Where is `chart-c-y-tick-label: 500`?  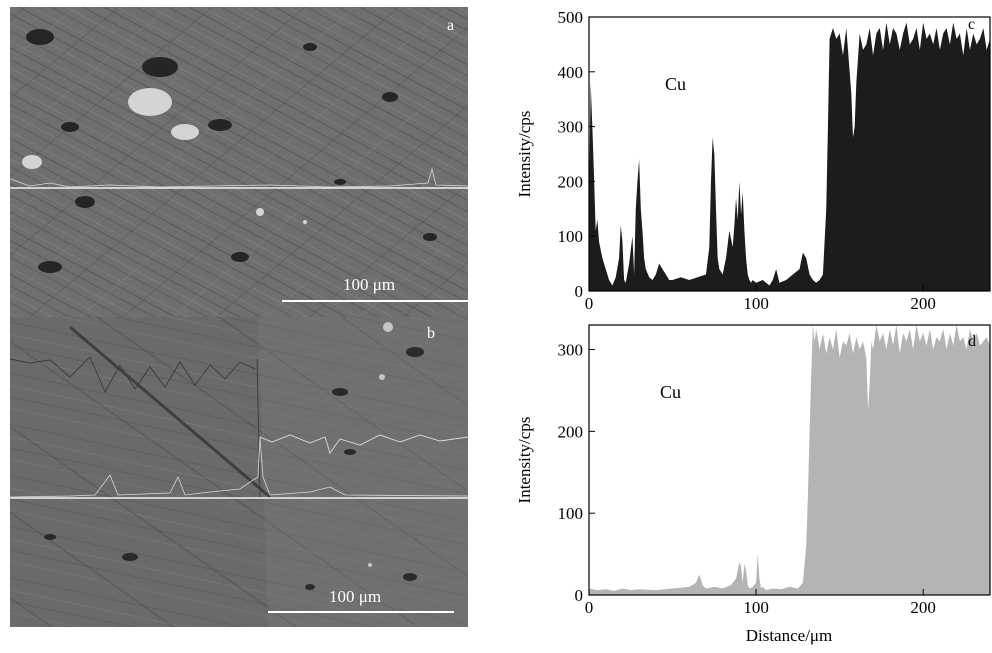 chart-c-y-tick-label: 500 is located at coordinates (571, 17).